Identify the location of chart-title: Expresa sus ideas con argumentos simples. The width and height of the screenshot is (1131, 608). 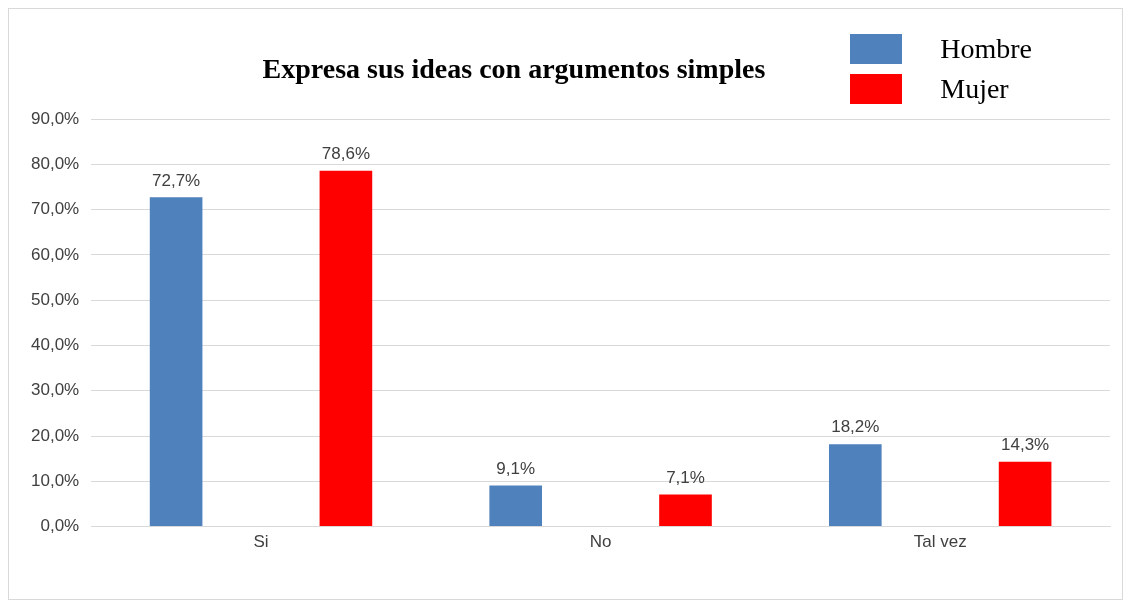
(514, 69).